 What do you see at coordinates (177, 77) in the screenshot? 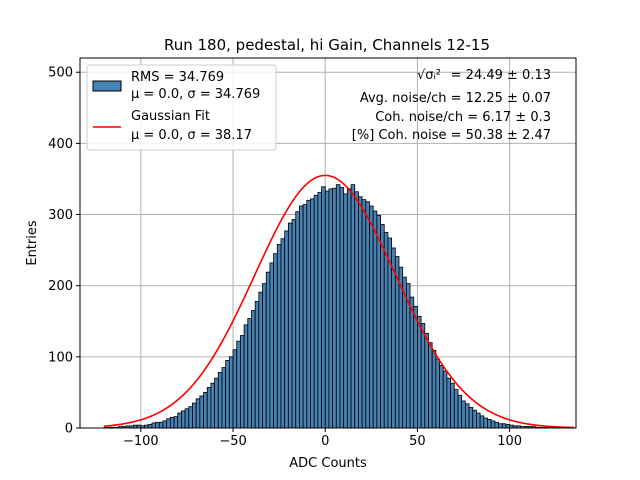
I see `legend-histogram-label: RMS = 34.769` at bounding box center [177, 77].